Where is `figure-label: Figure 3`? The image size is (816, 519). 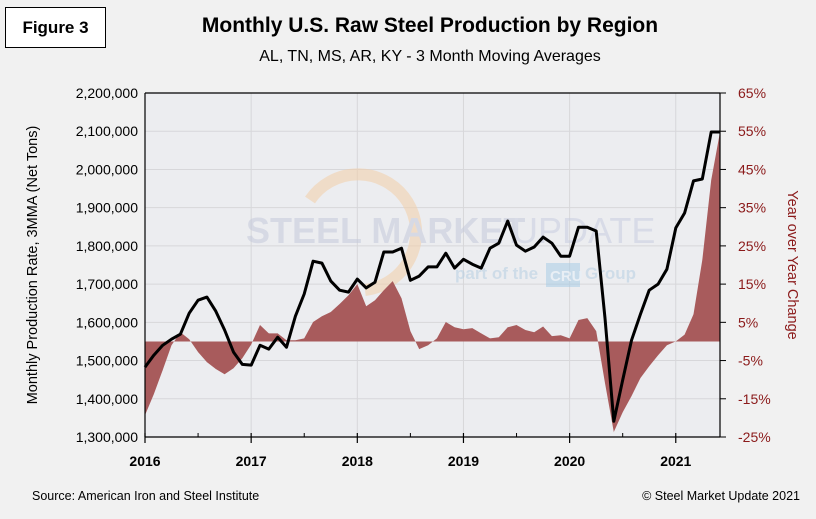
figure-label: Figure 3 is located at coordinates (55, 27).